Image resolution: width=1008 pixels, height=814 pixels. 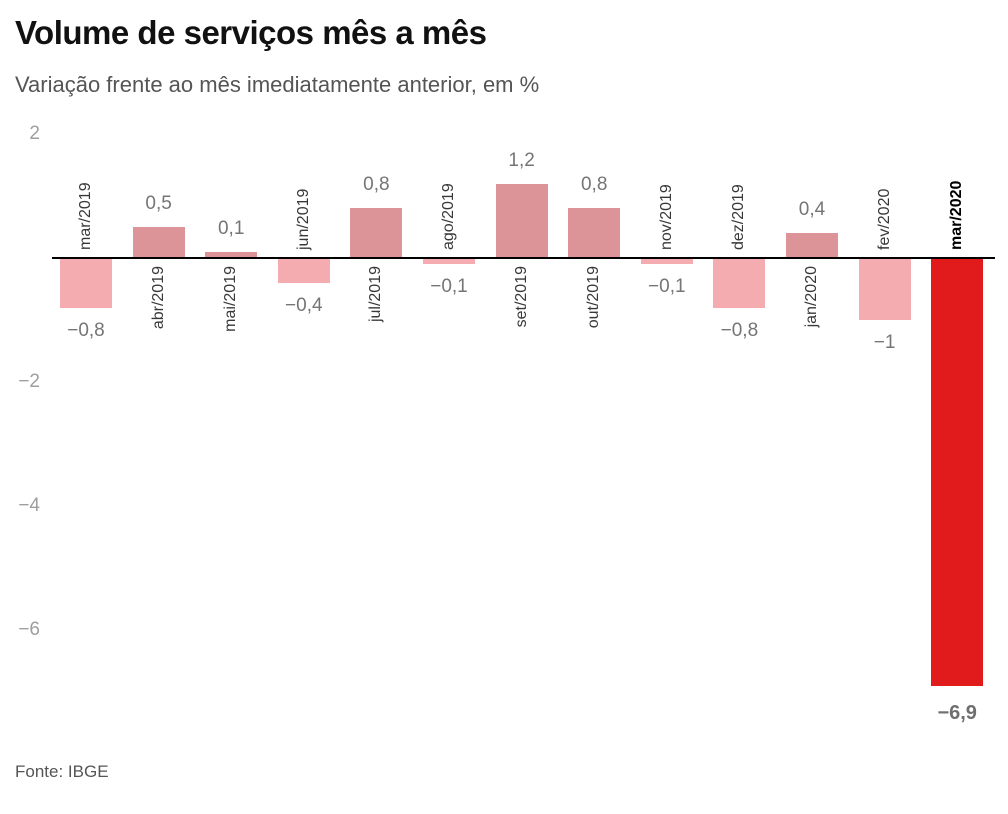 I want to click on bar-value-label: −6,9, so click(x=957, y=712).